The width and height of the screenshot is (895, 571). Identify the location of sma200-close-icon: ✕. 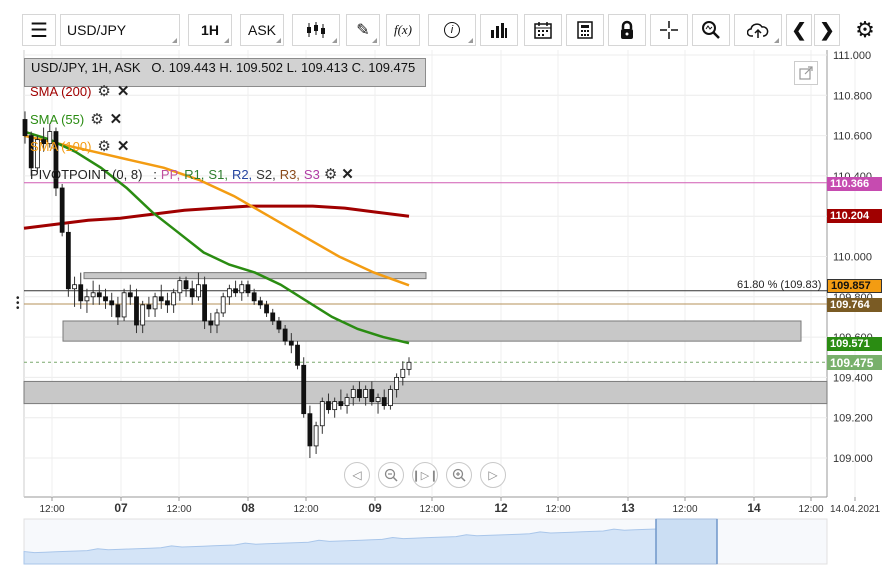
(123, 91).